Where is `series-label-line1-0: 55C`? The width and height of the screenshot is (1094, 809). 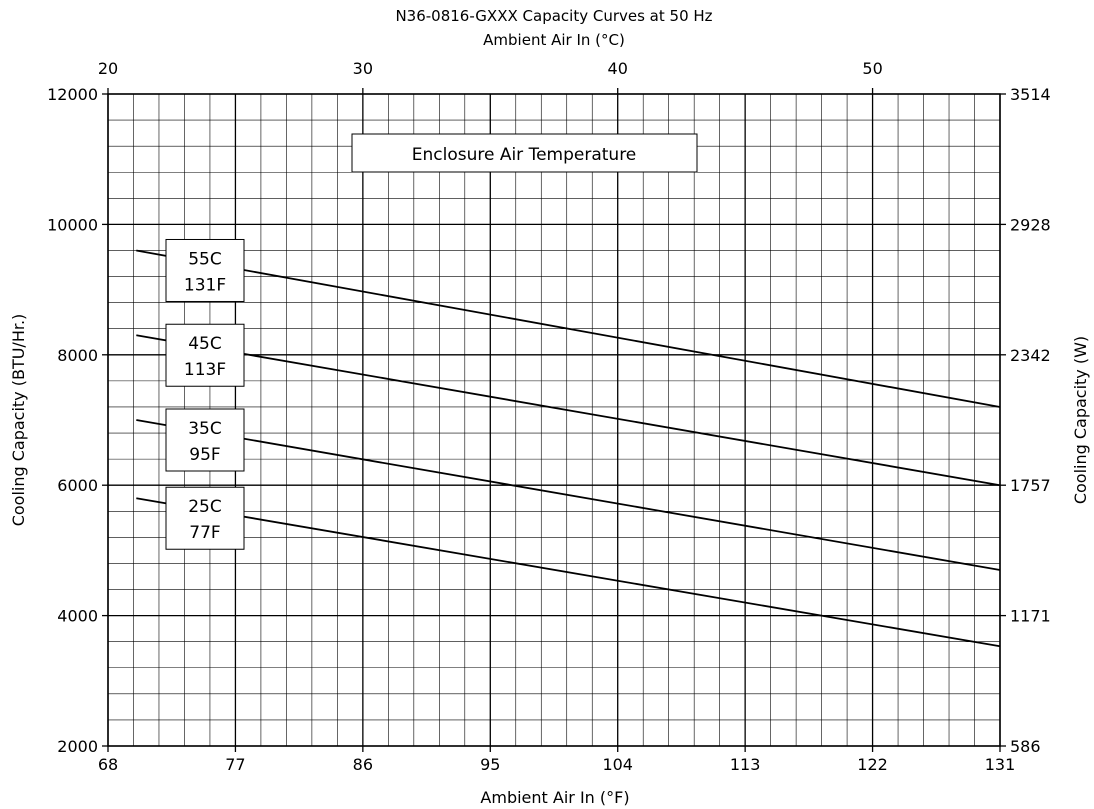
series-label-line1-0: 55C is located at coordinates (205, 259).